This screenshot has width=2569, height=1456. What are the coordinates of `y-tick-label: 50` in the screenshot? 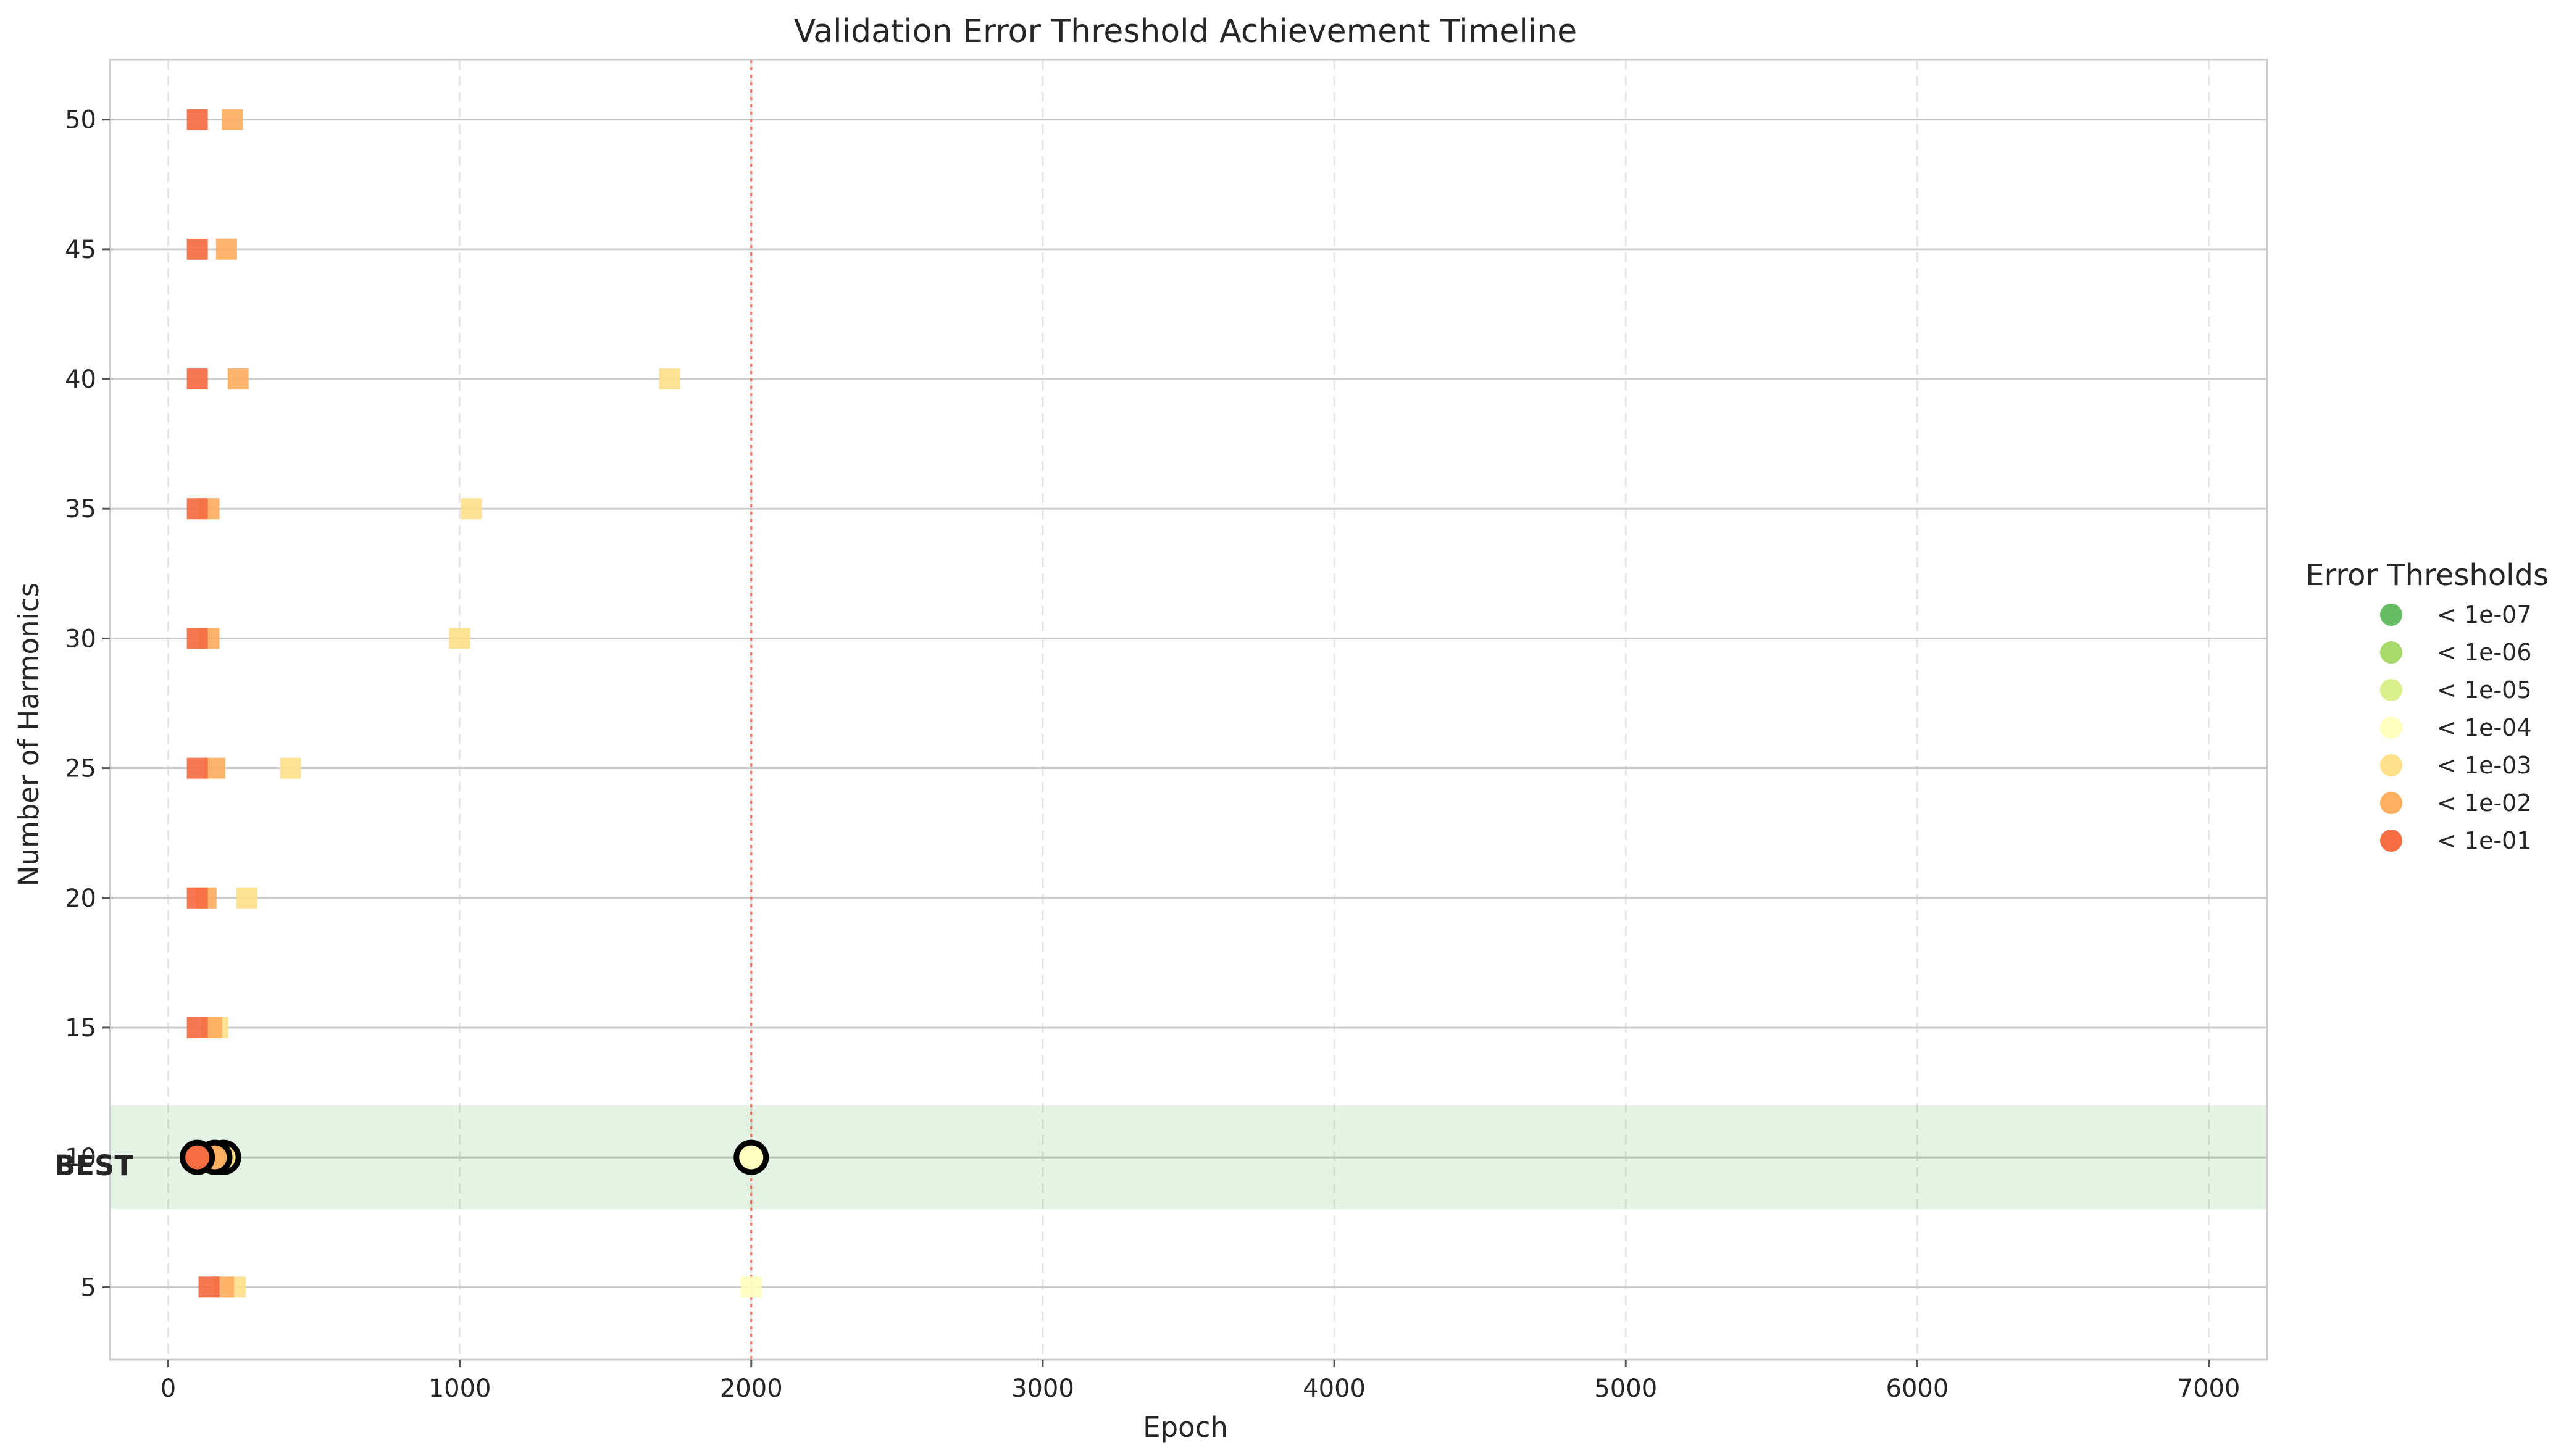 It's located at (80, 120).